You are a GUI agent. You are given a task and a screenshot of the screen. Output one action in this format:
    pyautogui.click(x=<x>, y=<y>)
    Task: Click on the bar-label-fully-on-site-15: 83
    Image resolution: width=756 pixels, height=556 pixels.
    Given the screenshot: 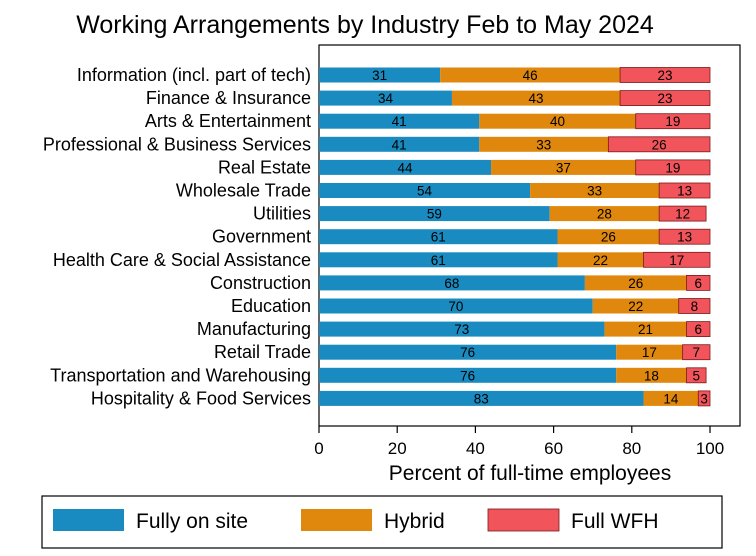 What is the action you would take?
    pyautogui.click(x=481, y=398)
    